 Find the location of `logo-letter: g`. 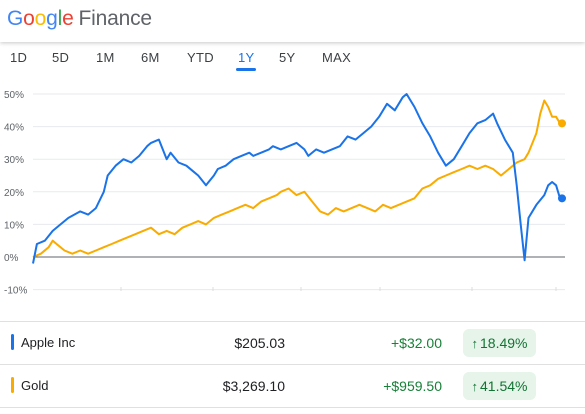

logo-letter: g is located at coordinates (52, 18).